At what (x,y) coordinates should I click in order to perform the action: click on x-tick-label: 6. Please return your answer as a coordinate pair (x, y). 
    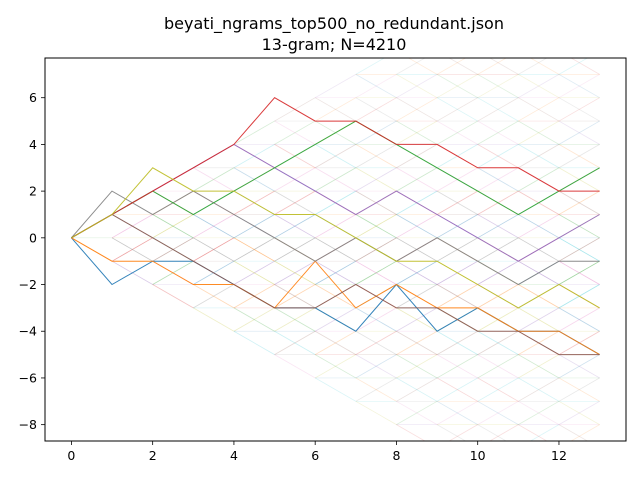
    Looking at the image, I should click on (315, 455).